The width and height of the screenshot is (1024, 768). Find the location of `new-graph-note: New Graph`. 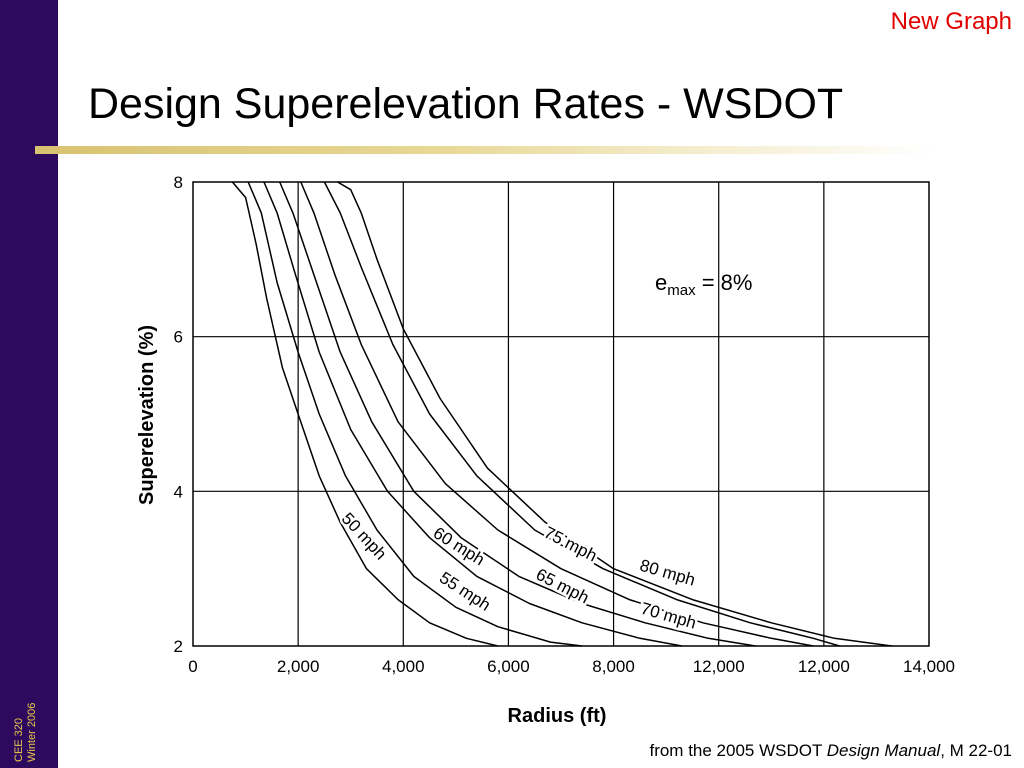

new-graph-note: New Graph is located at coordinates (951, 21).